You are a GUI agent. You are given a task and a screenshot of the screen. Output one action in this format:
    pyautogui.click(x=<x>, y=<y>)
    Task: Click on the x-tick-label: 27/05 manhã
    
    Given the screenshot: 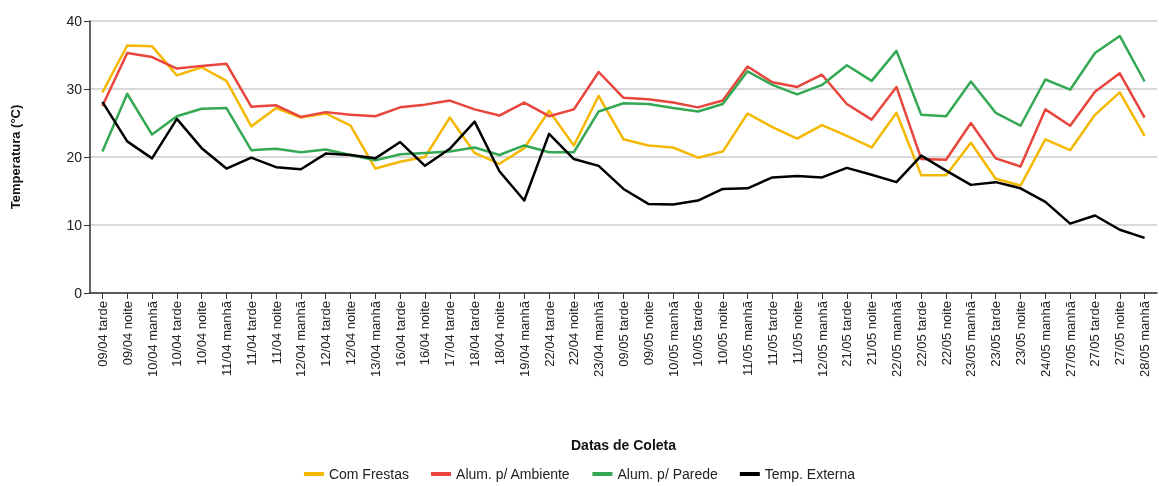 What is the action you would take?
    pyautogui.click(x=1070, y=338)
    